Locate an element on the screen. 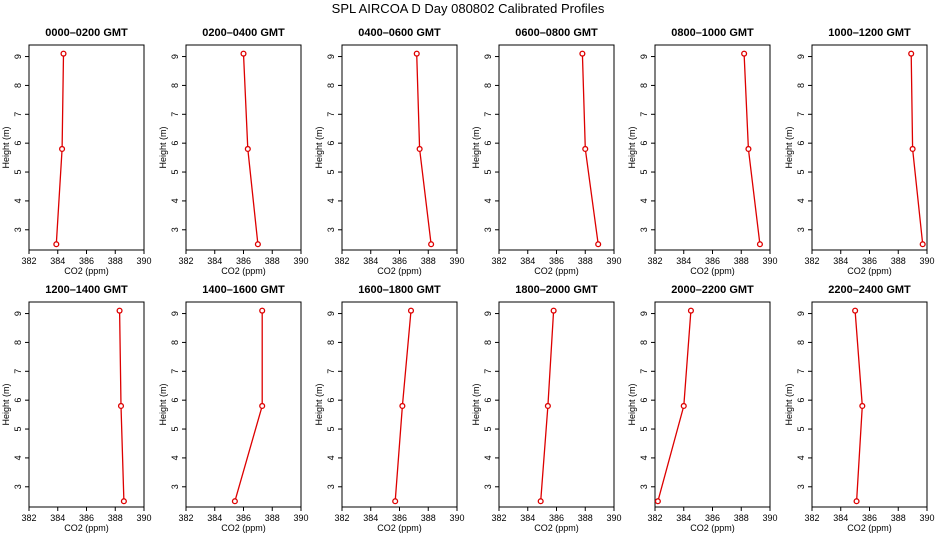 The image size is (936, 540). y-tick-label: 9 is located at coordinates (644, 313).